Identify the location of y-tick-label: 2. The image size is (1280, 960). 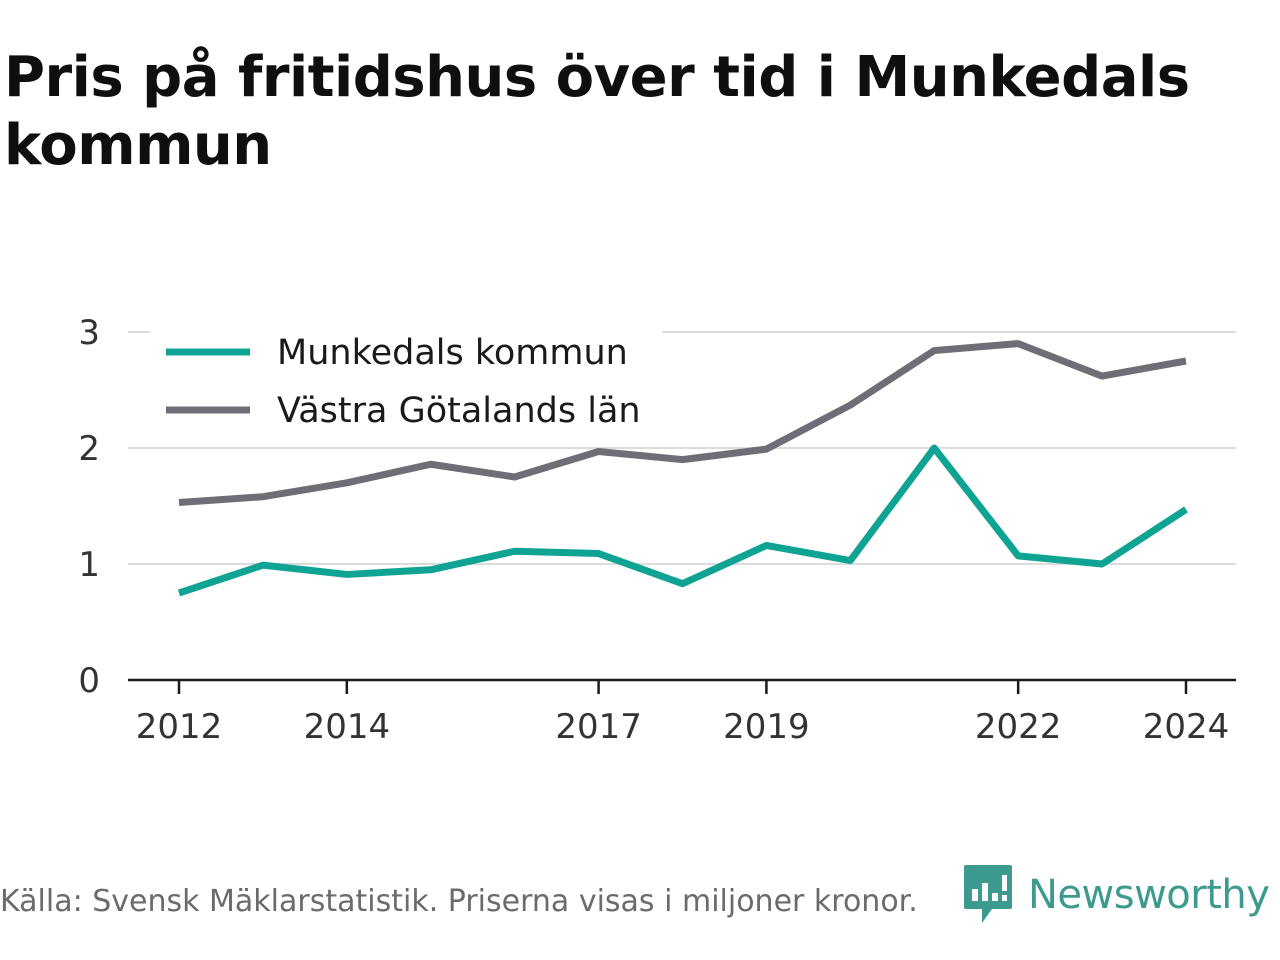
(89, 449).